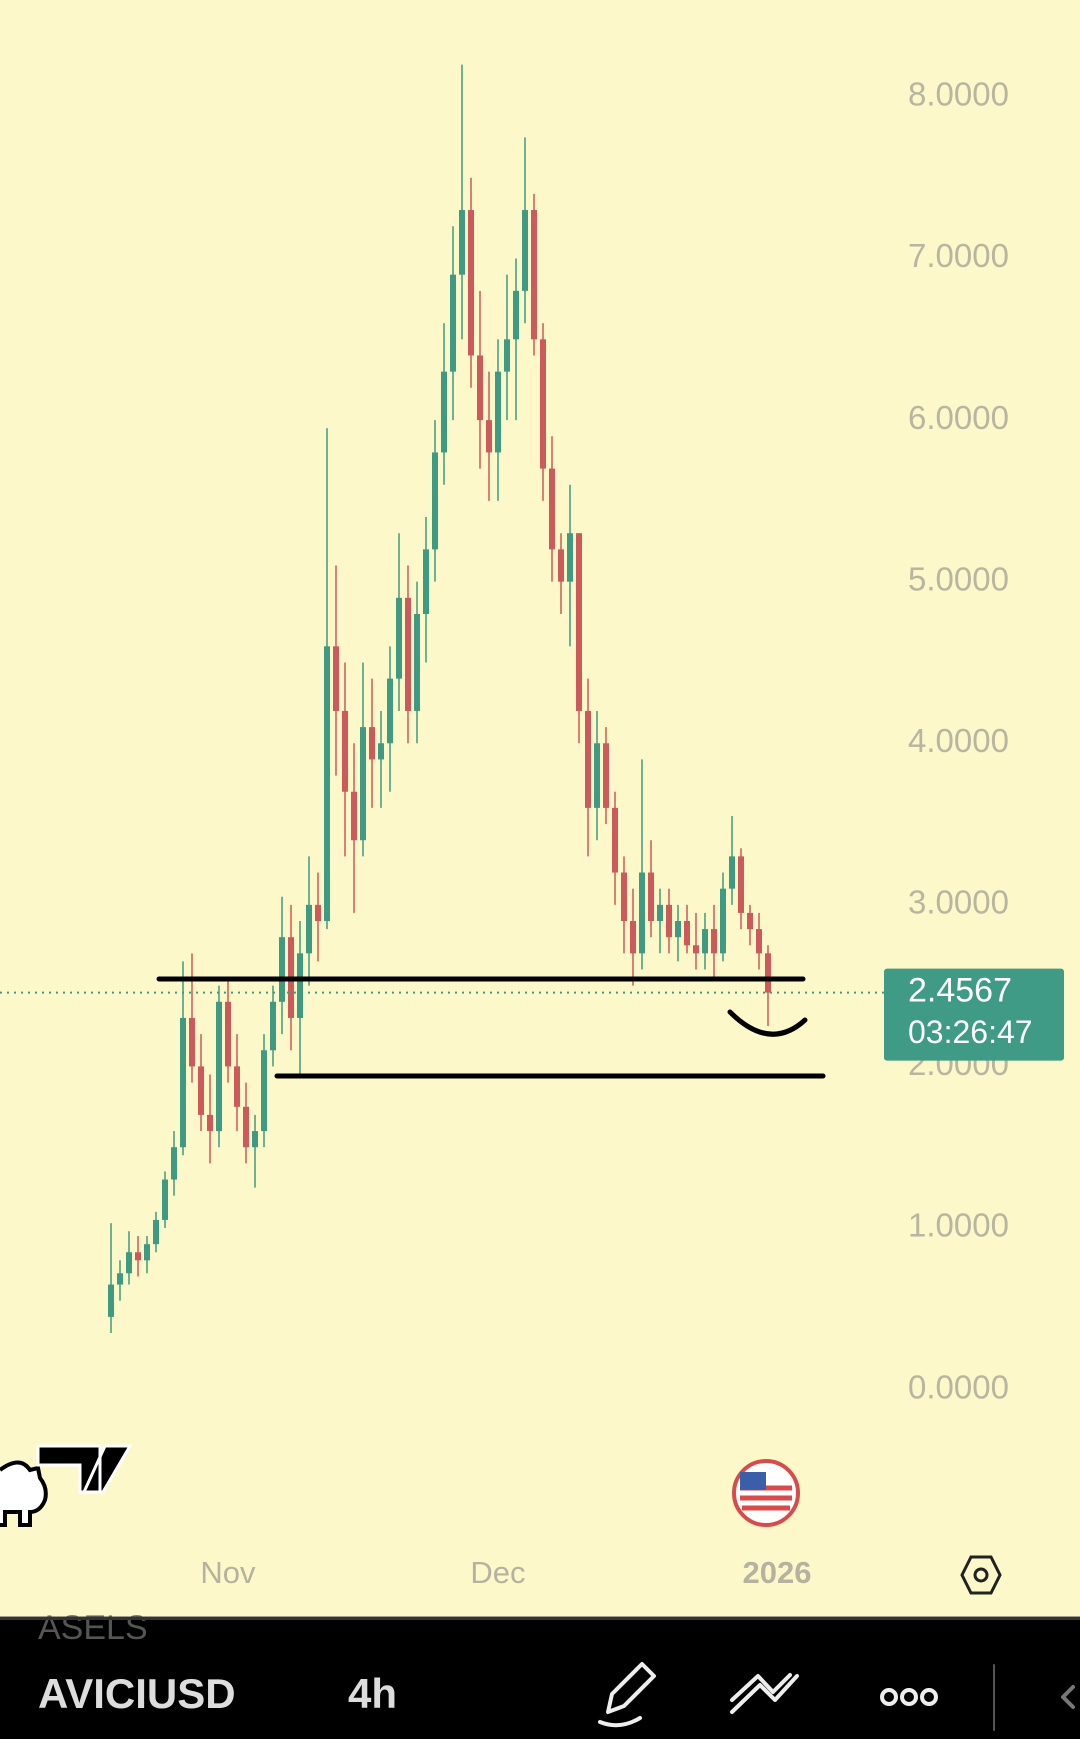  Describe the element at coordinates (228, 1572) in the screenshot. I see `x-tick-label: Nov` at that location.